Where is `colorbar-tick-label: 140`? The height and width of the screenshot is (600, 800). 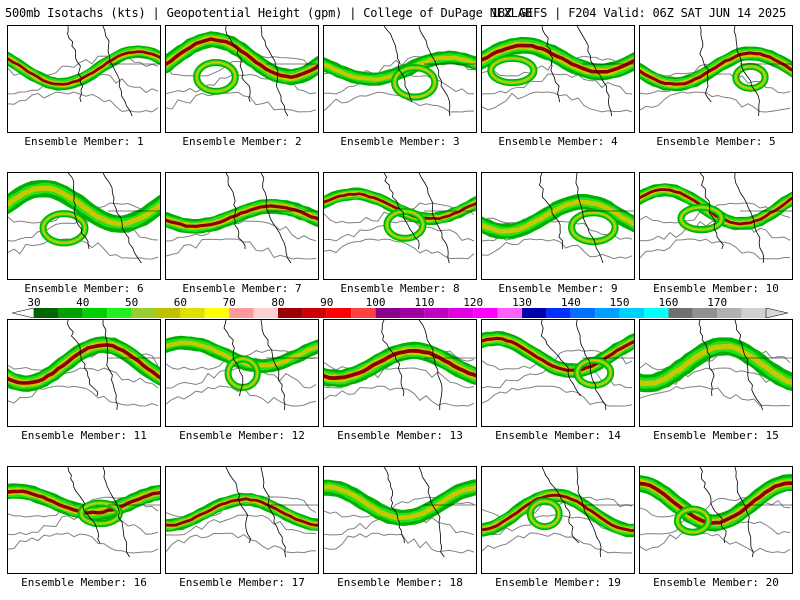
colorbar-tick-label: 140 is located at coordinates (570, 302).